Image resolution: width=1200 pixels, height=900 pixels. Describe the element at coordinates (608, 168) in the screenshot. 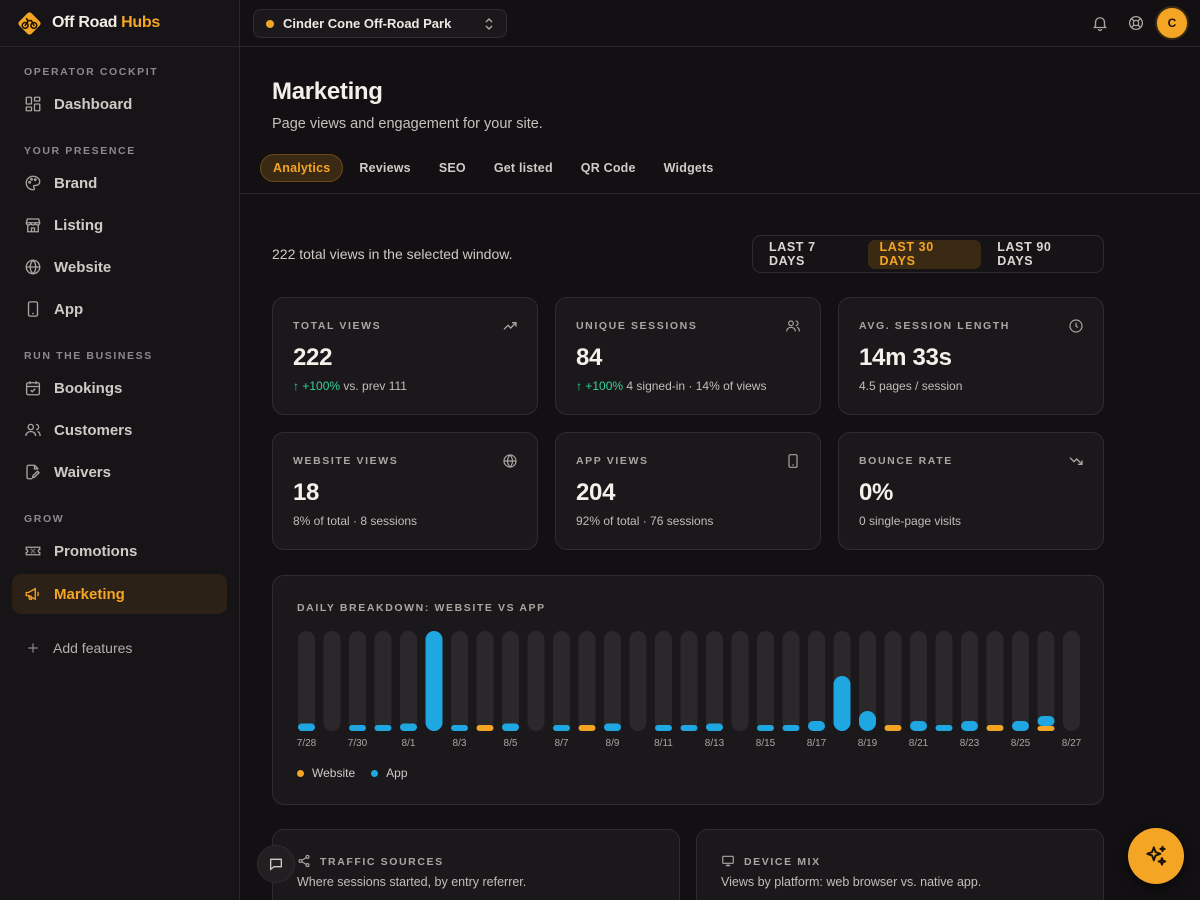

I see `tab-qr-code: QR Code` at that location.